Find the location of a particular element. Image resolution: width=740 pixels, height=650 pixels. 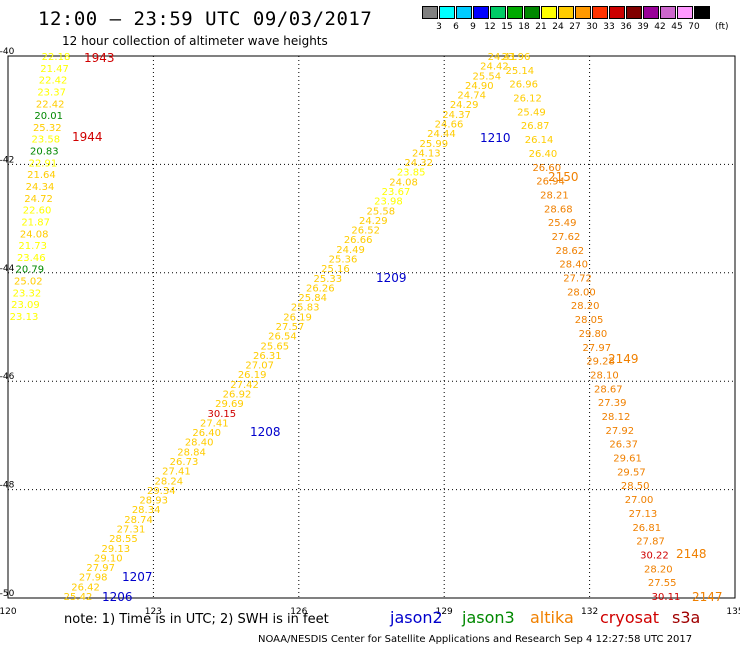

swh-value-label: 25.54 is located at coordinates (487, 76).